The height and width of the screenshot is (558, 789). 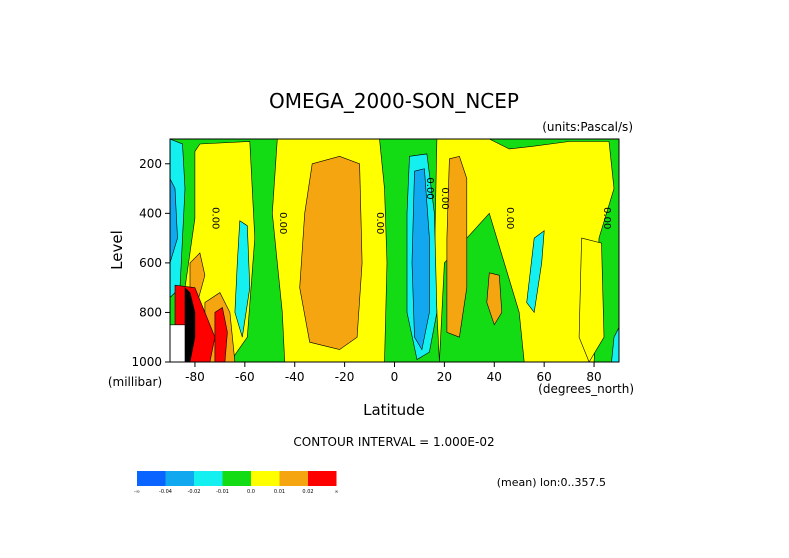 What do you see at coordinates (295, 377) in the screenshot?
I see `x-tick-label: -40` at bounding box center [295, 377].